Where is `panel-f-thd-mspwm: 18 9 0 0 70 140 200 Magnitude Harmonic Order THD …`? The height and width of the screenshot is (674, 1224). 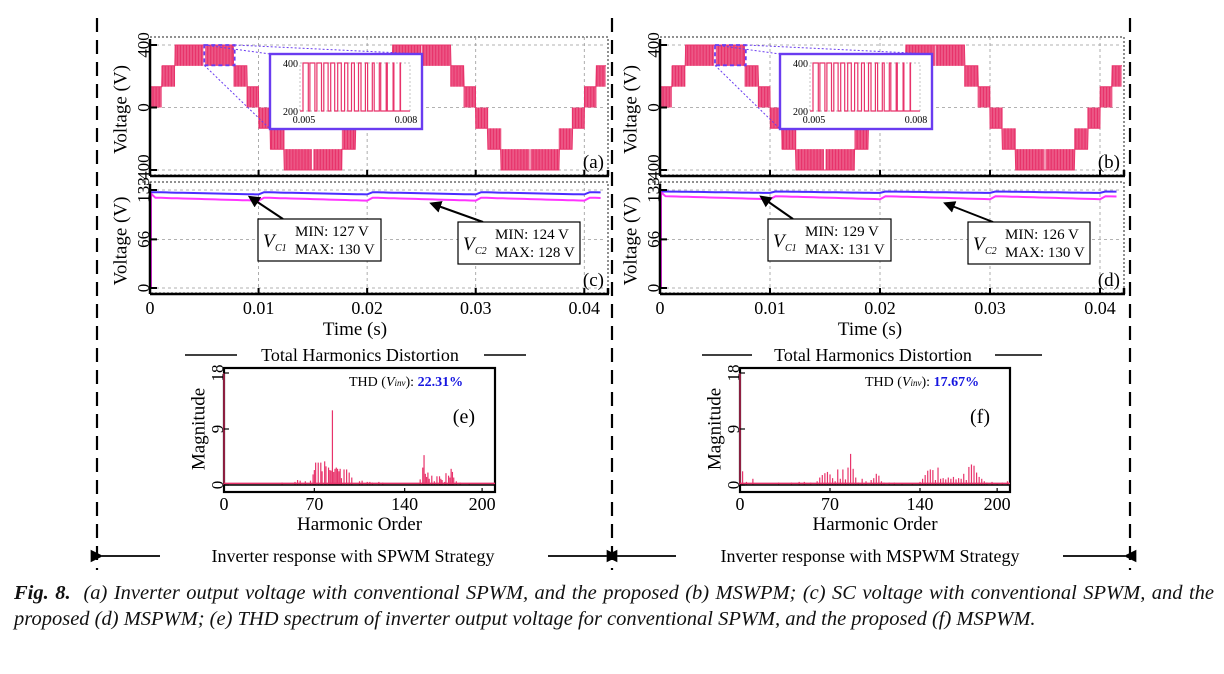
panel-f-thd-mspwm: 18 9 0 0 70 140 200 Magnitude Harmonic Order THD … is located at coordinates (858, 450).